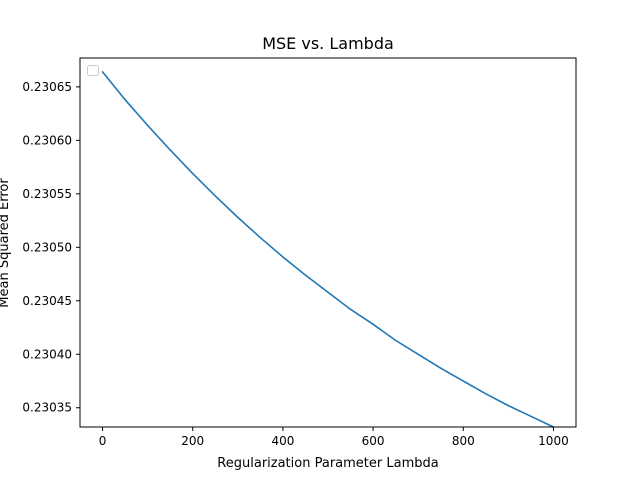  What do you see at coordinates (6, 243) in the screenshot?
I see `y-axis-label: Mean Squared Error` at bounding box center [6, 243].